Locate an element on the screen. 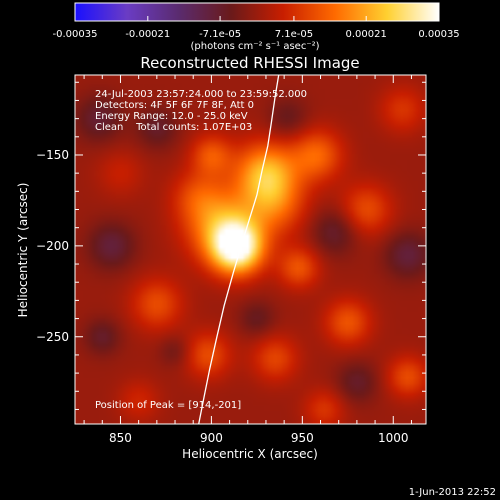 This screenshot has height=500, width=500. y-axis-tick-label: −250 is located at coordinates (52, 337).